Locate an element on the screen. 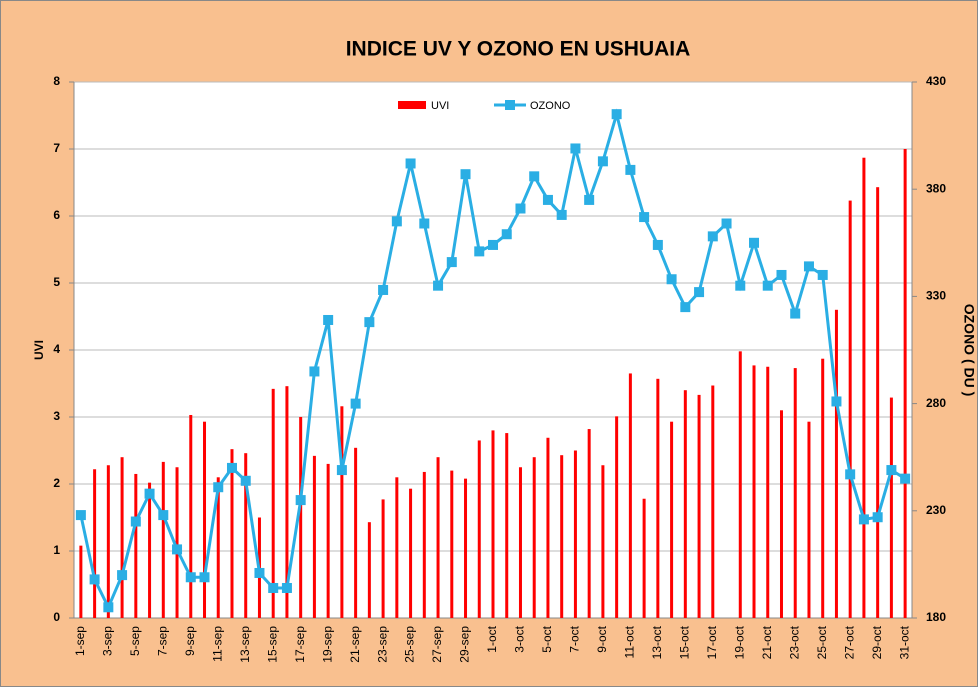 The height and width of the screenshot is (692, 978). x-tick-label: 19-oct is located at coordinates (739, 642).